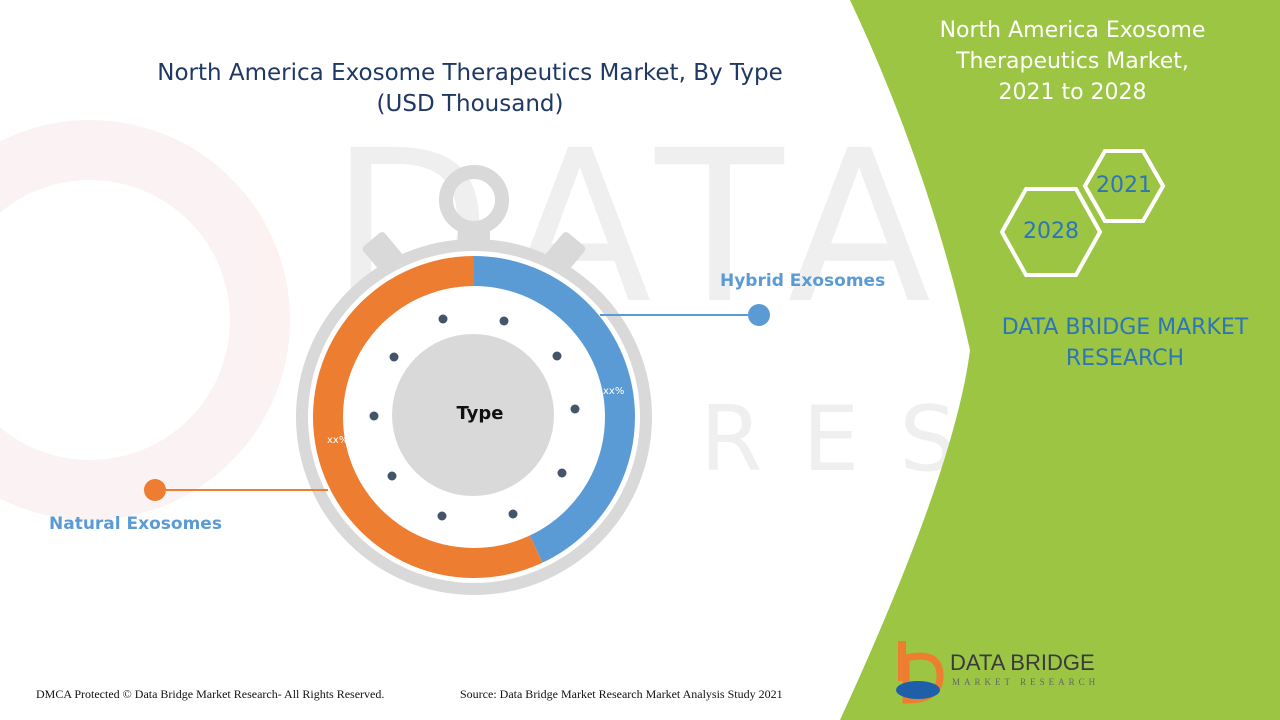 This screenshot has width=1280, height=720. What do you see at coordinates (1125, 358) in the screenshot?
I see `brand-line2: RESEARCH` at bounding box center [1125, 358].